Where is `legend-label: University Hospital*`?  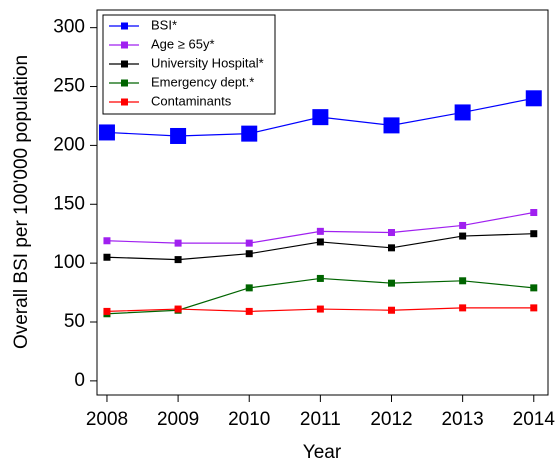 legend-label: University Hospital* is located at coordinates (207, 62).